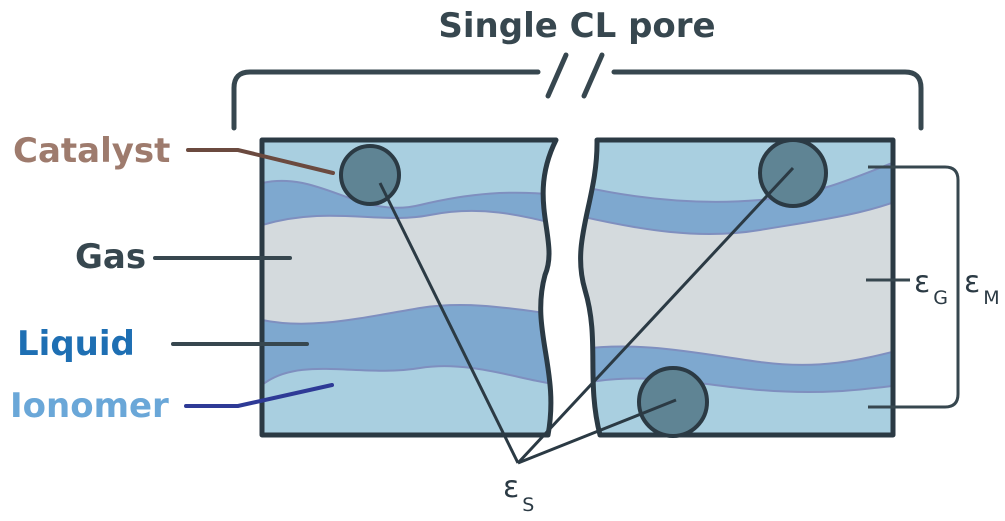 This screenshot has height=521, width=1005. I want to click on liquid-band-top, so click(736, 197).